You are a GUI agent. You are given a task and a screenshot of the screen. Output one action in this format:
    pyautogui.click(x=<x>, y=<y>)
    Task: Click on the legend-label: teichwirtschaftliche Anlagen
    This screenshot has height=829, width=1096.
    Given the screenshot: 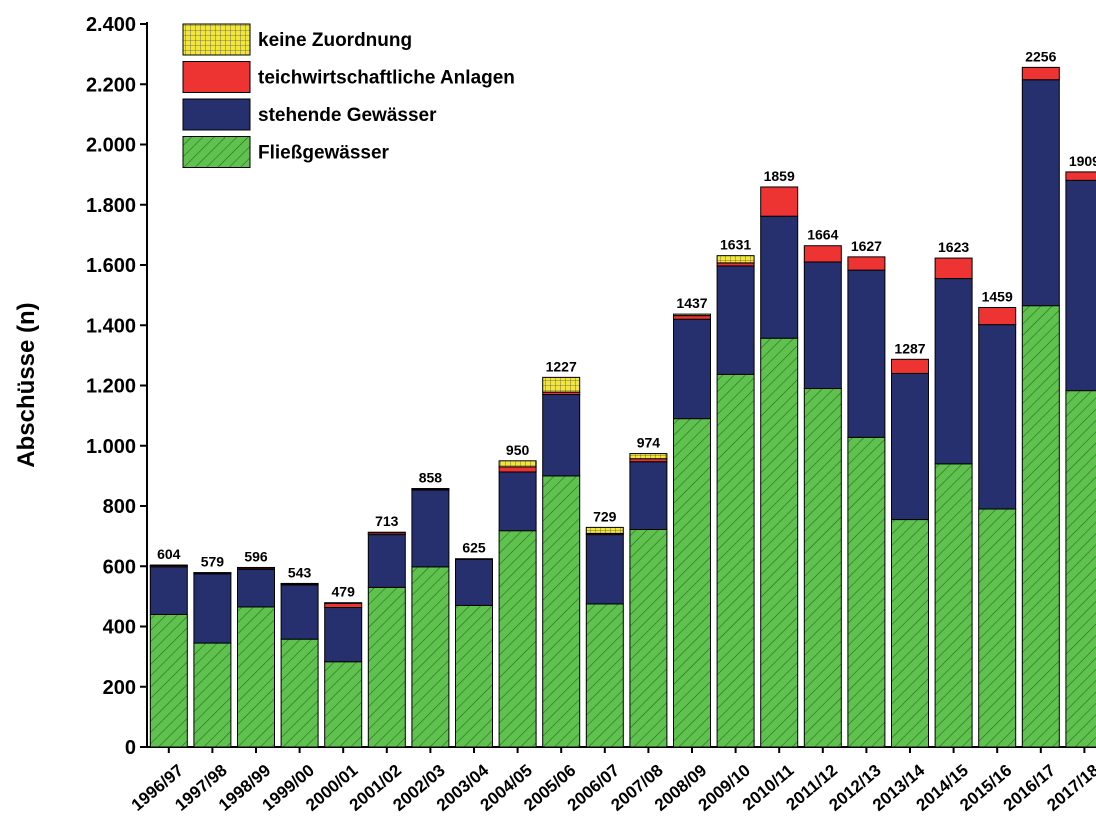 What is the action you would take?
    pyautogui.click(x=386, y=78)
    